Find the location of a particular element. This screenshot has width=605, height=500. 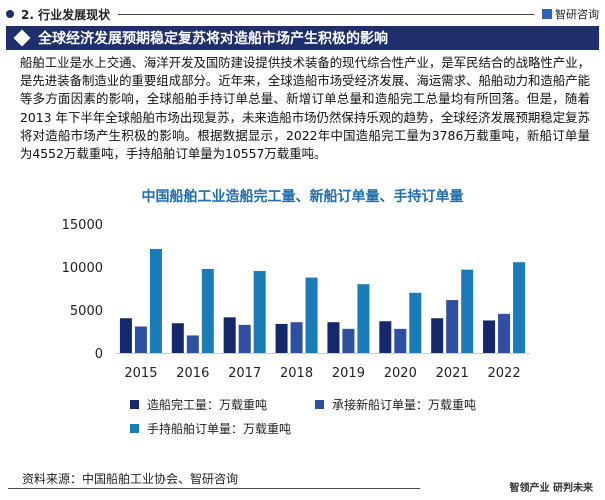

x-tick-label: 2021 is located at coordinates (452, 373).